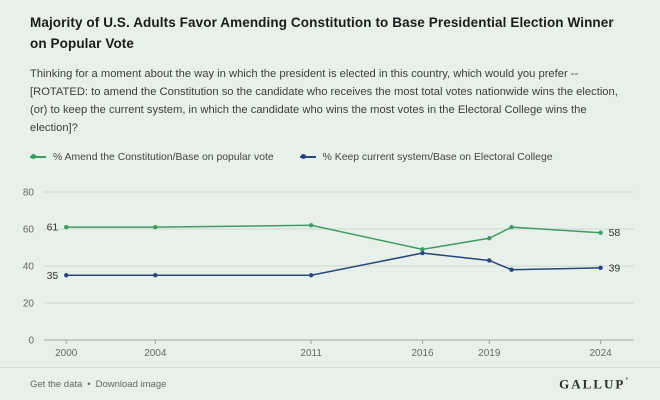 Image resolution: width=660 pixels, height=400 pixels. I want to click on svg-text: 0, so click(31, 341).